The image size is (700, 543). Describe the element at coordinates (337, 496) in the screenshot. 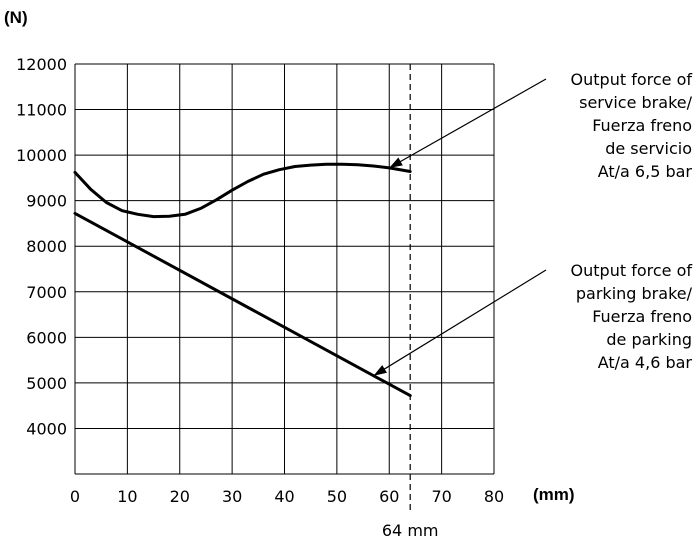

I see `x-tick-label: 50` at that location.